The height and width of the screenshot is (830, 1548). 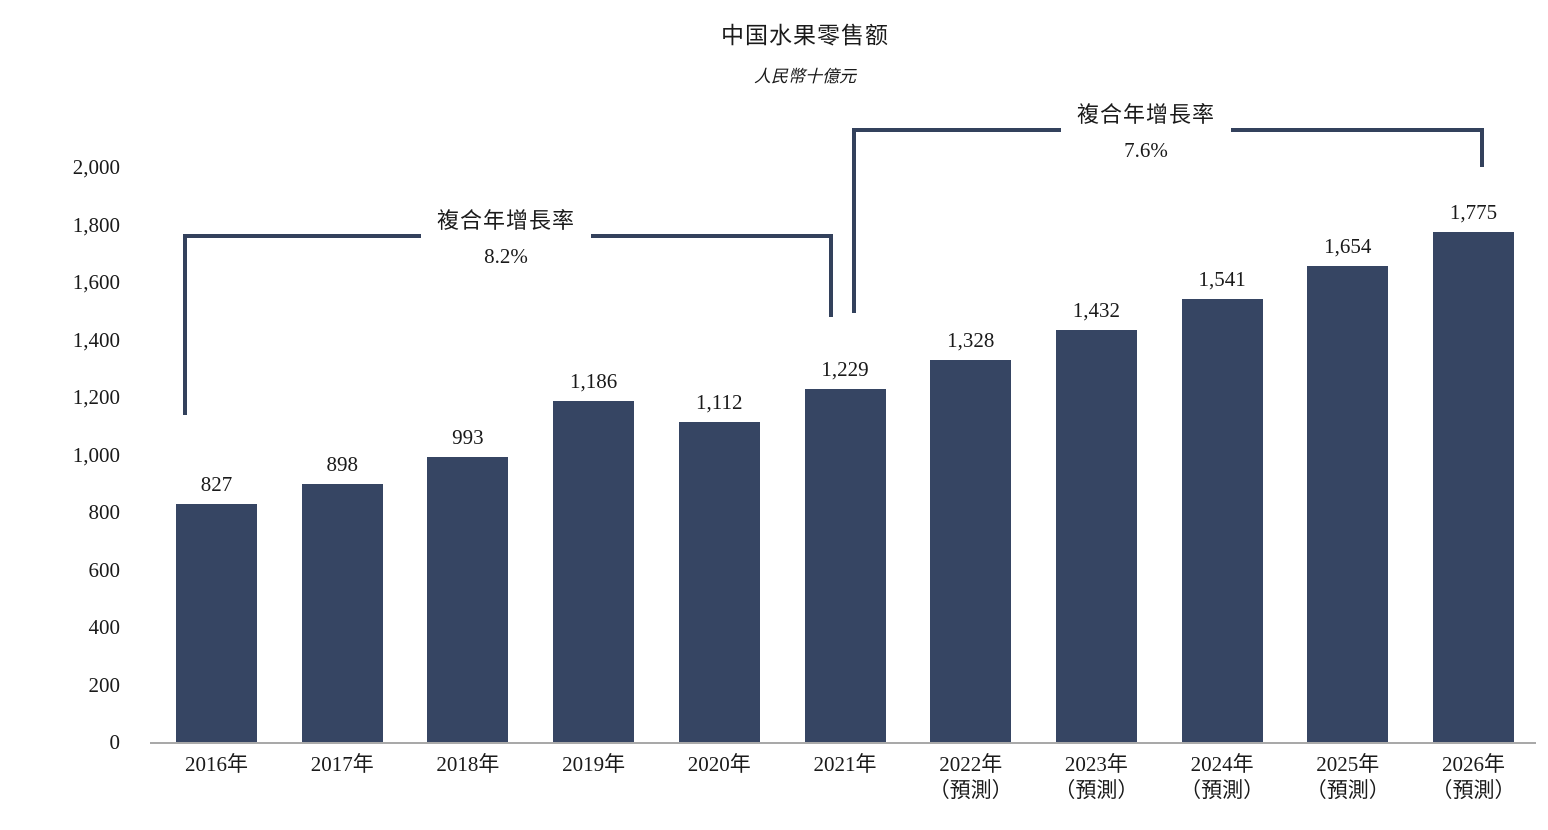 I want to click on cagr-annotation: 複合年增長率 7.6%, so click(x=1146, y=134).